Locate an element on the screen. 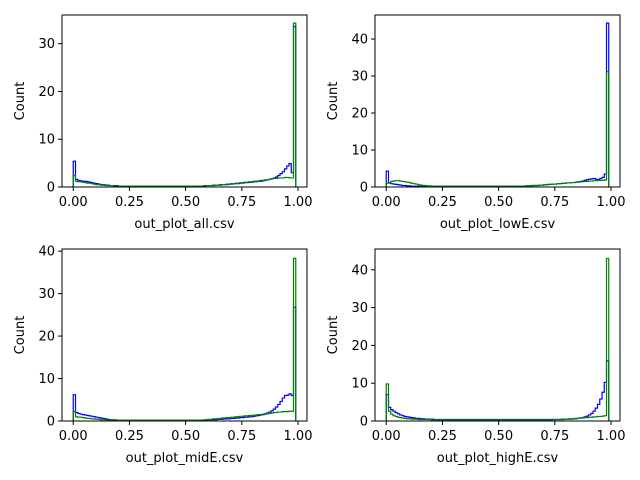 Image resolution: width=640 pixels, height=480 pixels. x-axis-label: out_plot_midE.csv is located at coordinates (185, 458).